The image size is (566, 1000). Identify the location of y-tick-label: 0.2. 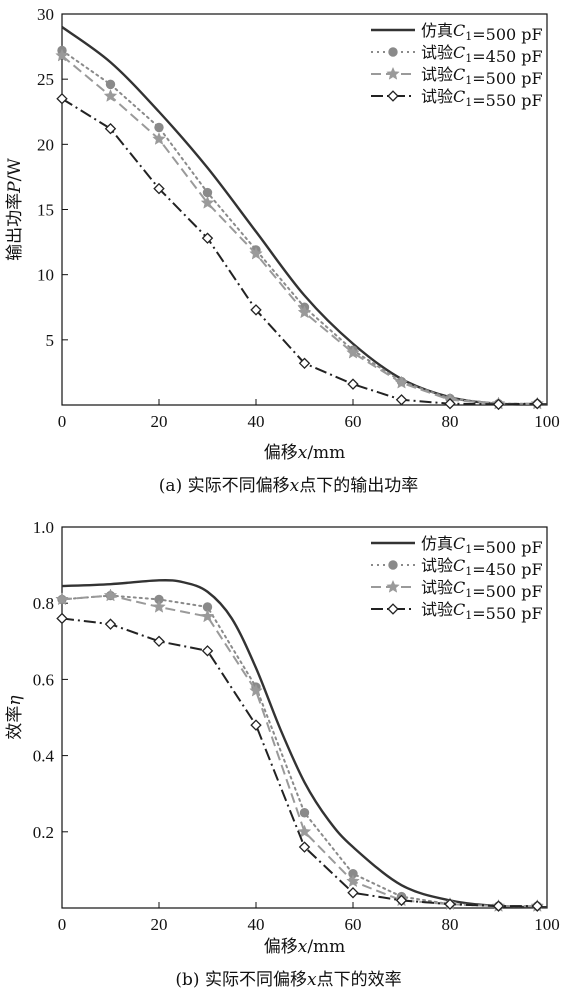
(43, 832).